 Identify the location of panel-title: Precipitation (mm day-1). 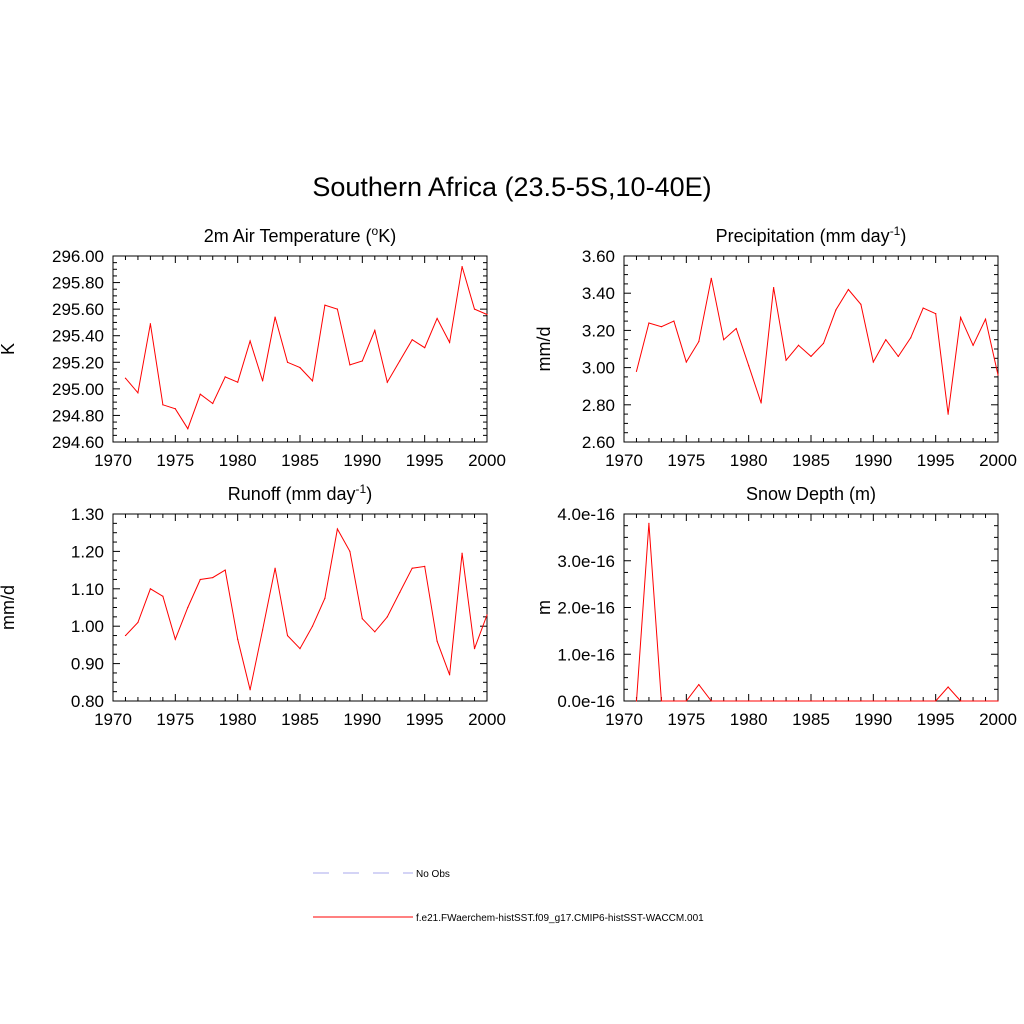
(811, 235).